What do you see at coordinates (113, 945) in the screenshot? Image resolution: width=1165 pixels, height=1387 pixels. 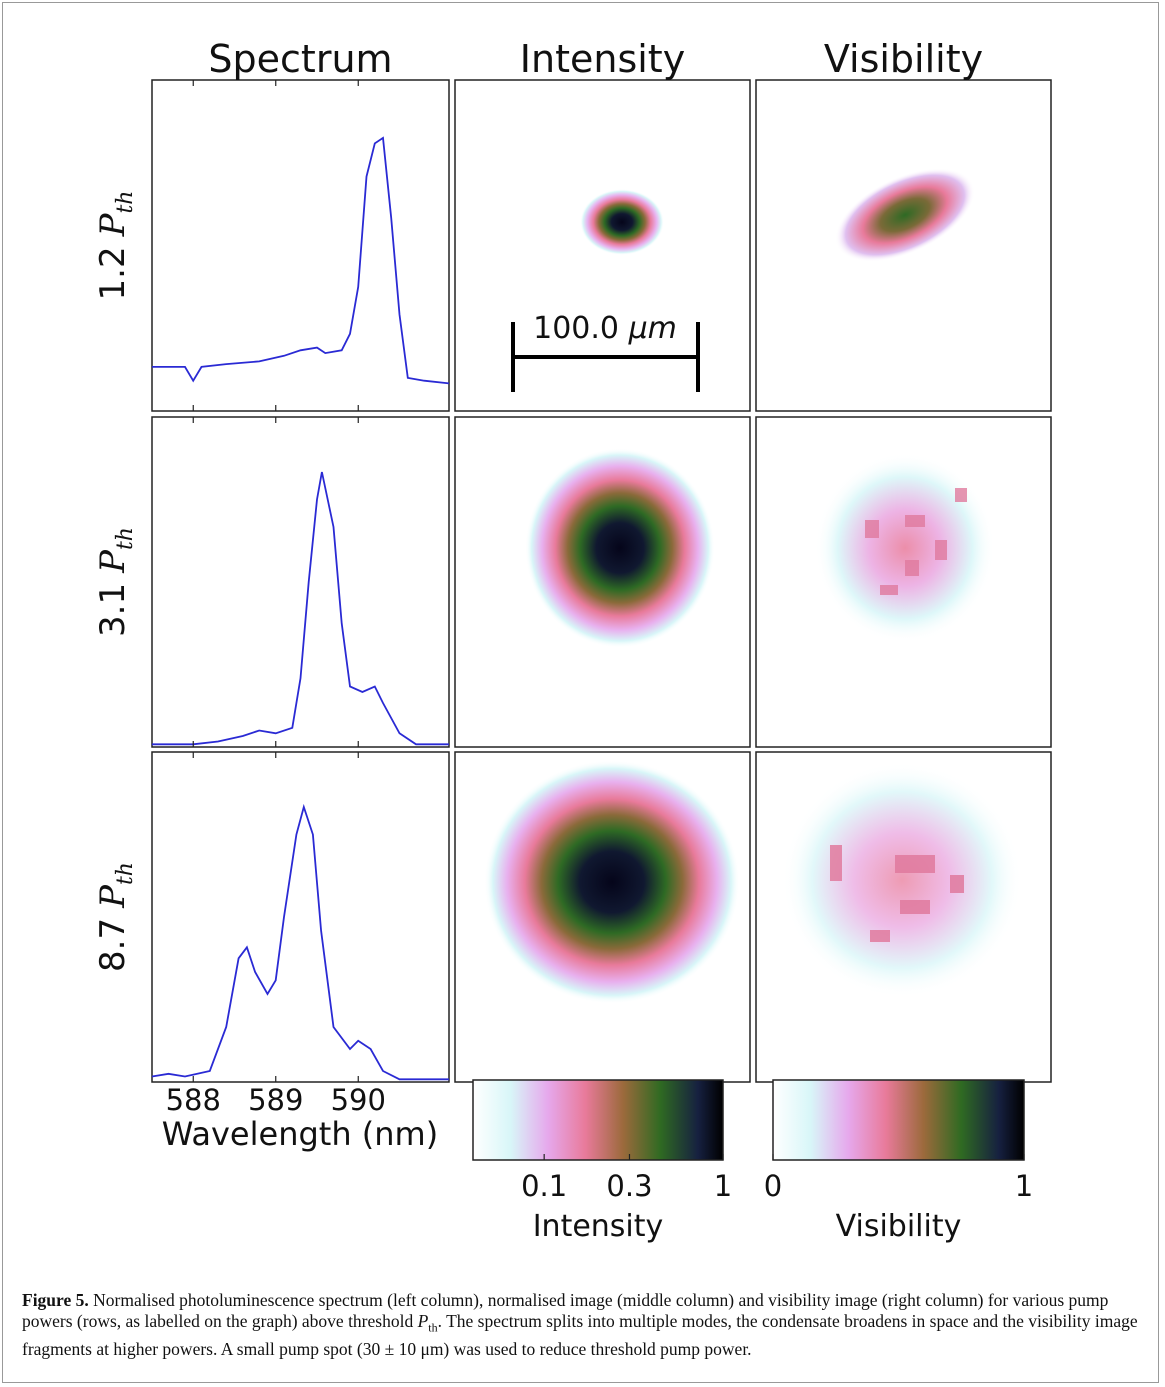 I see `row-number: 8.7` at bounding box center [113, 945].